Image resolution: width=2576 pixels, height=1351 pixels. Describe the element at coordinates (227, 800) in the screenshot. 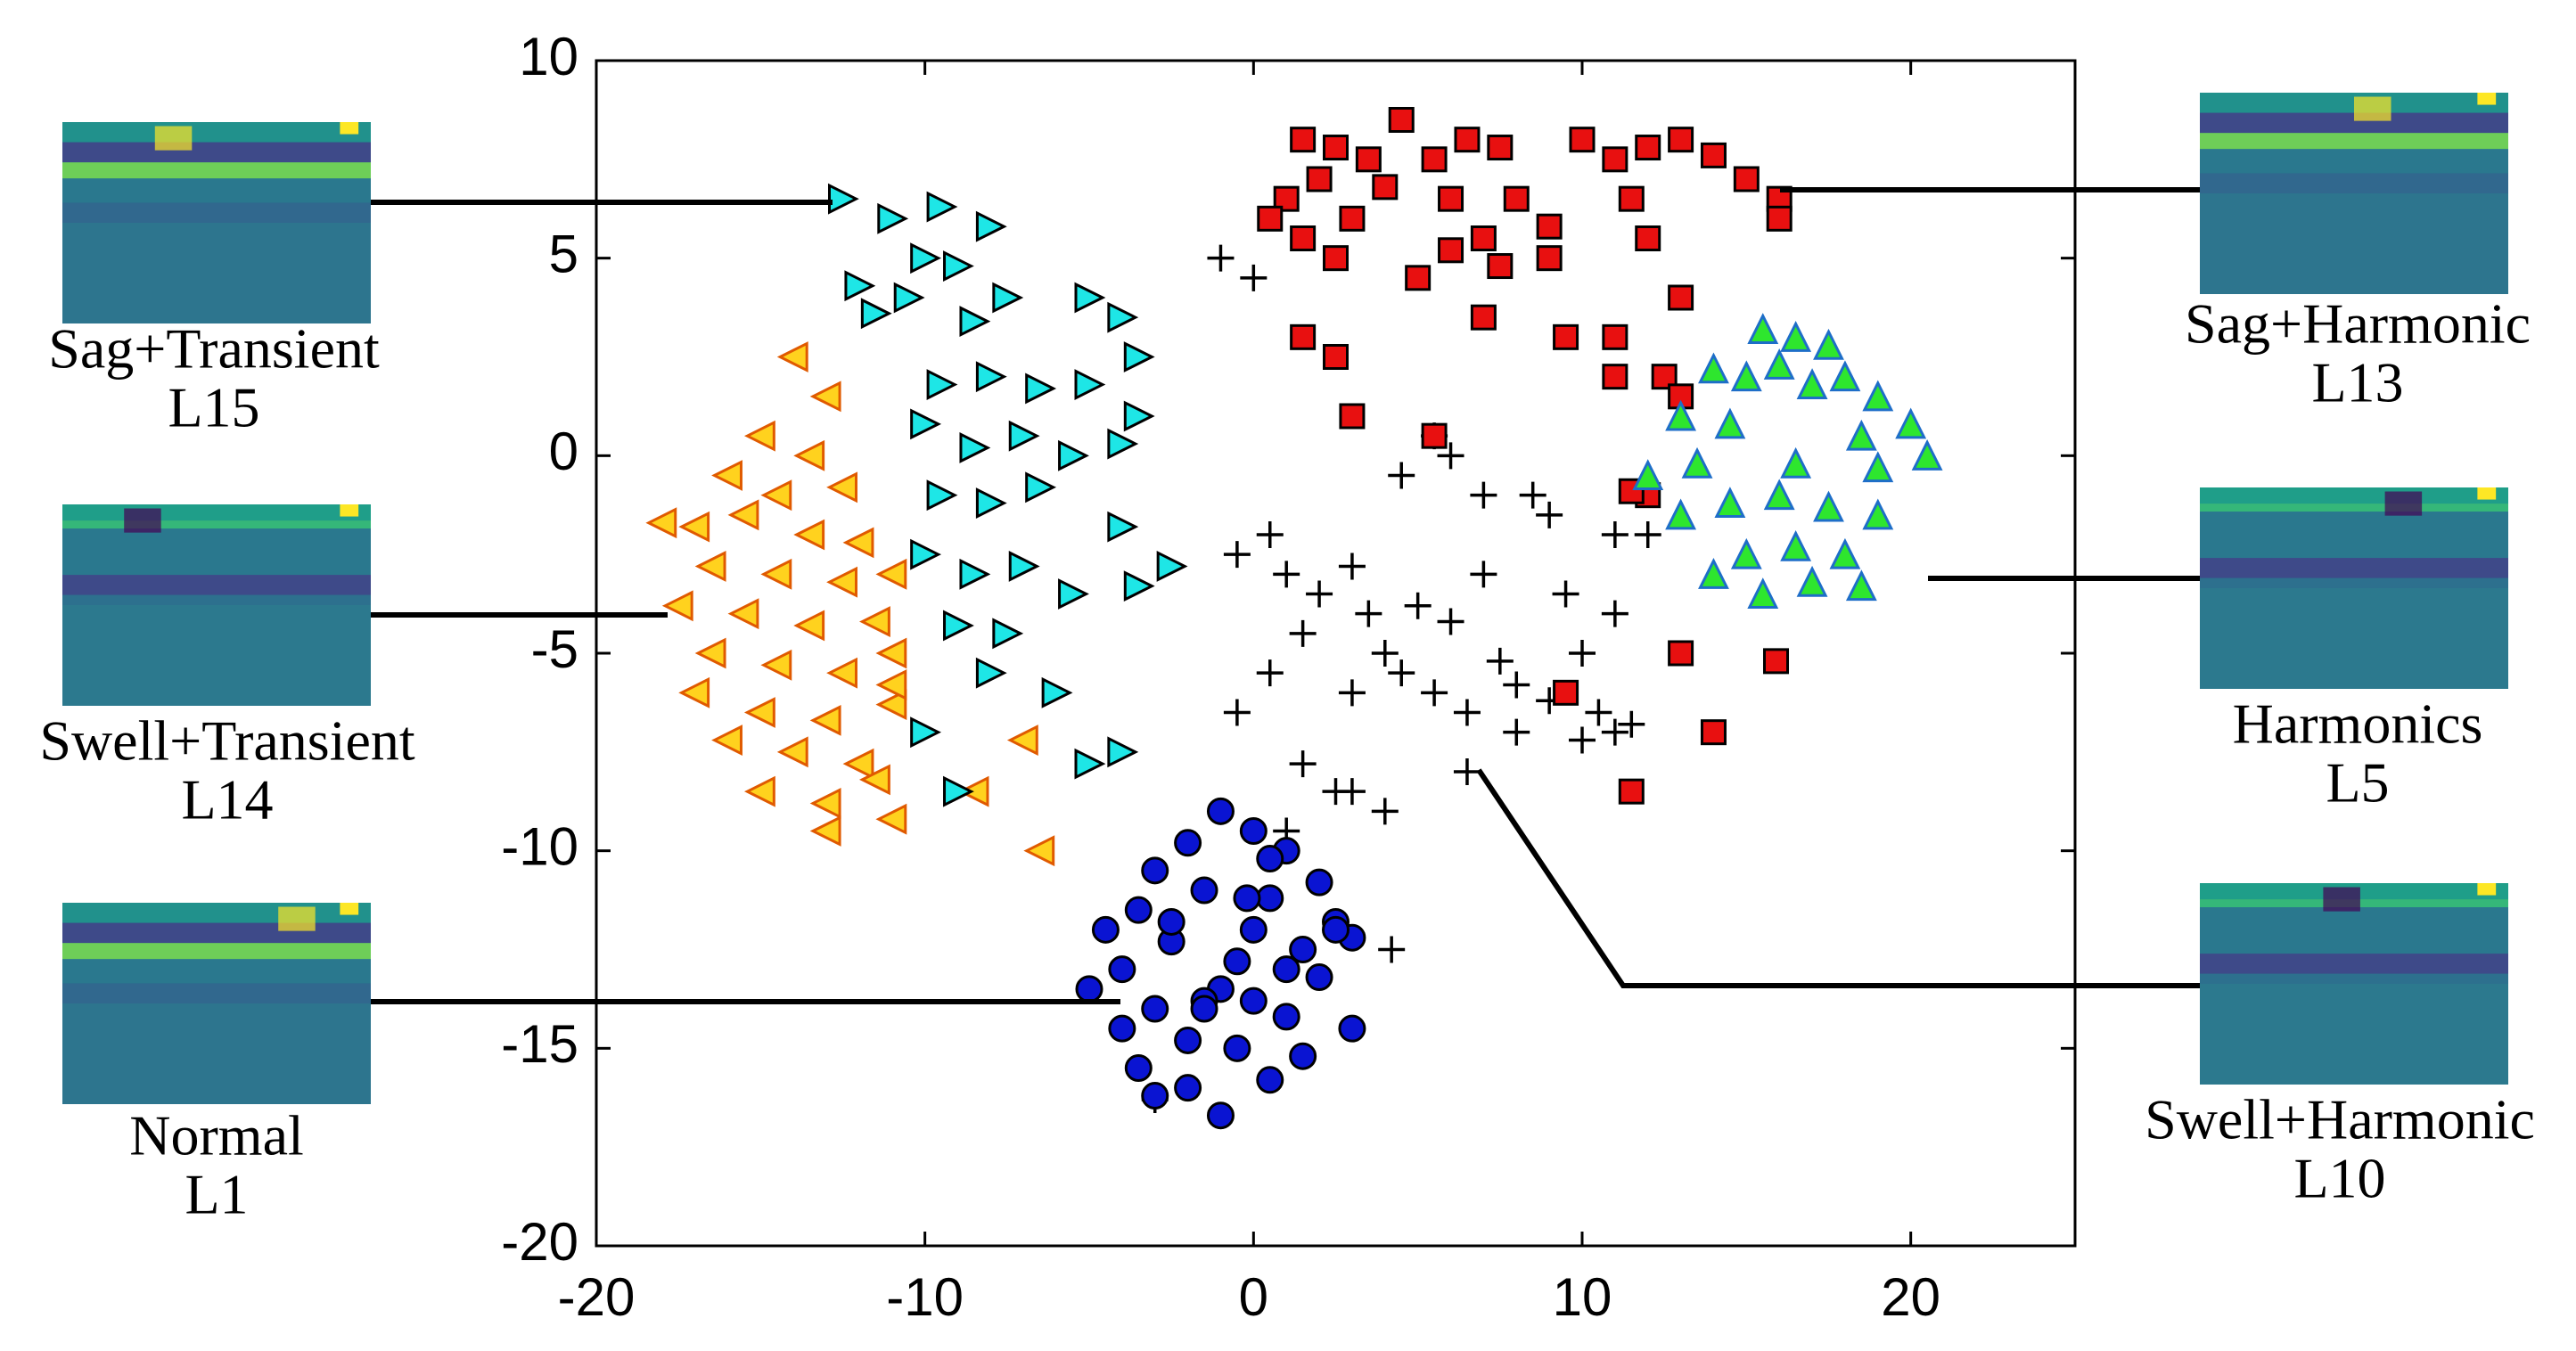

I see `class-code: L14` at that location.